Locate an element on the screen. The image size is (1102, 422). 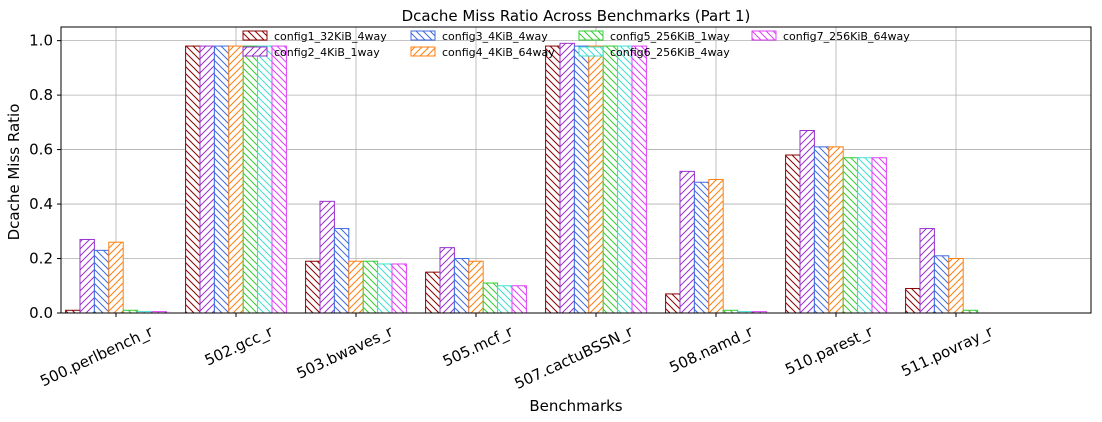
bar-config6-256kib-4way-503-bwaves-r is located at coordinates (385, 288).